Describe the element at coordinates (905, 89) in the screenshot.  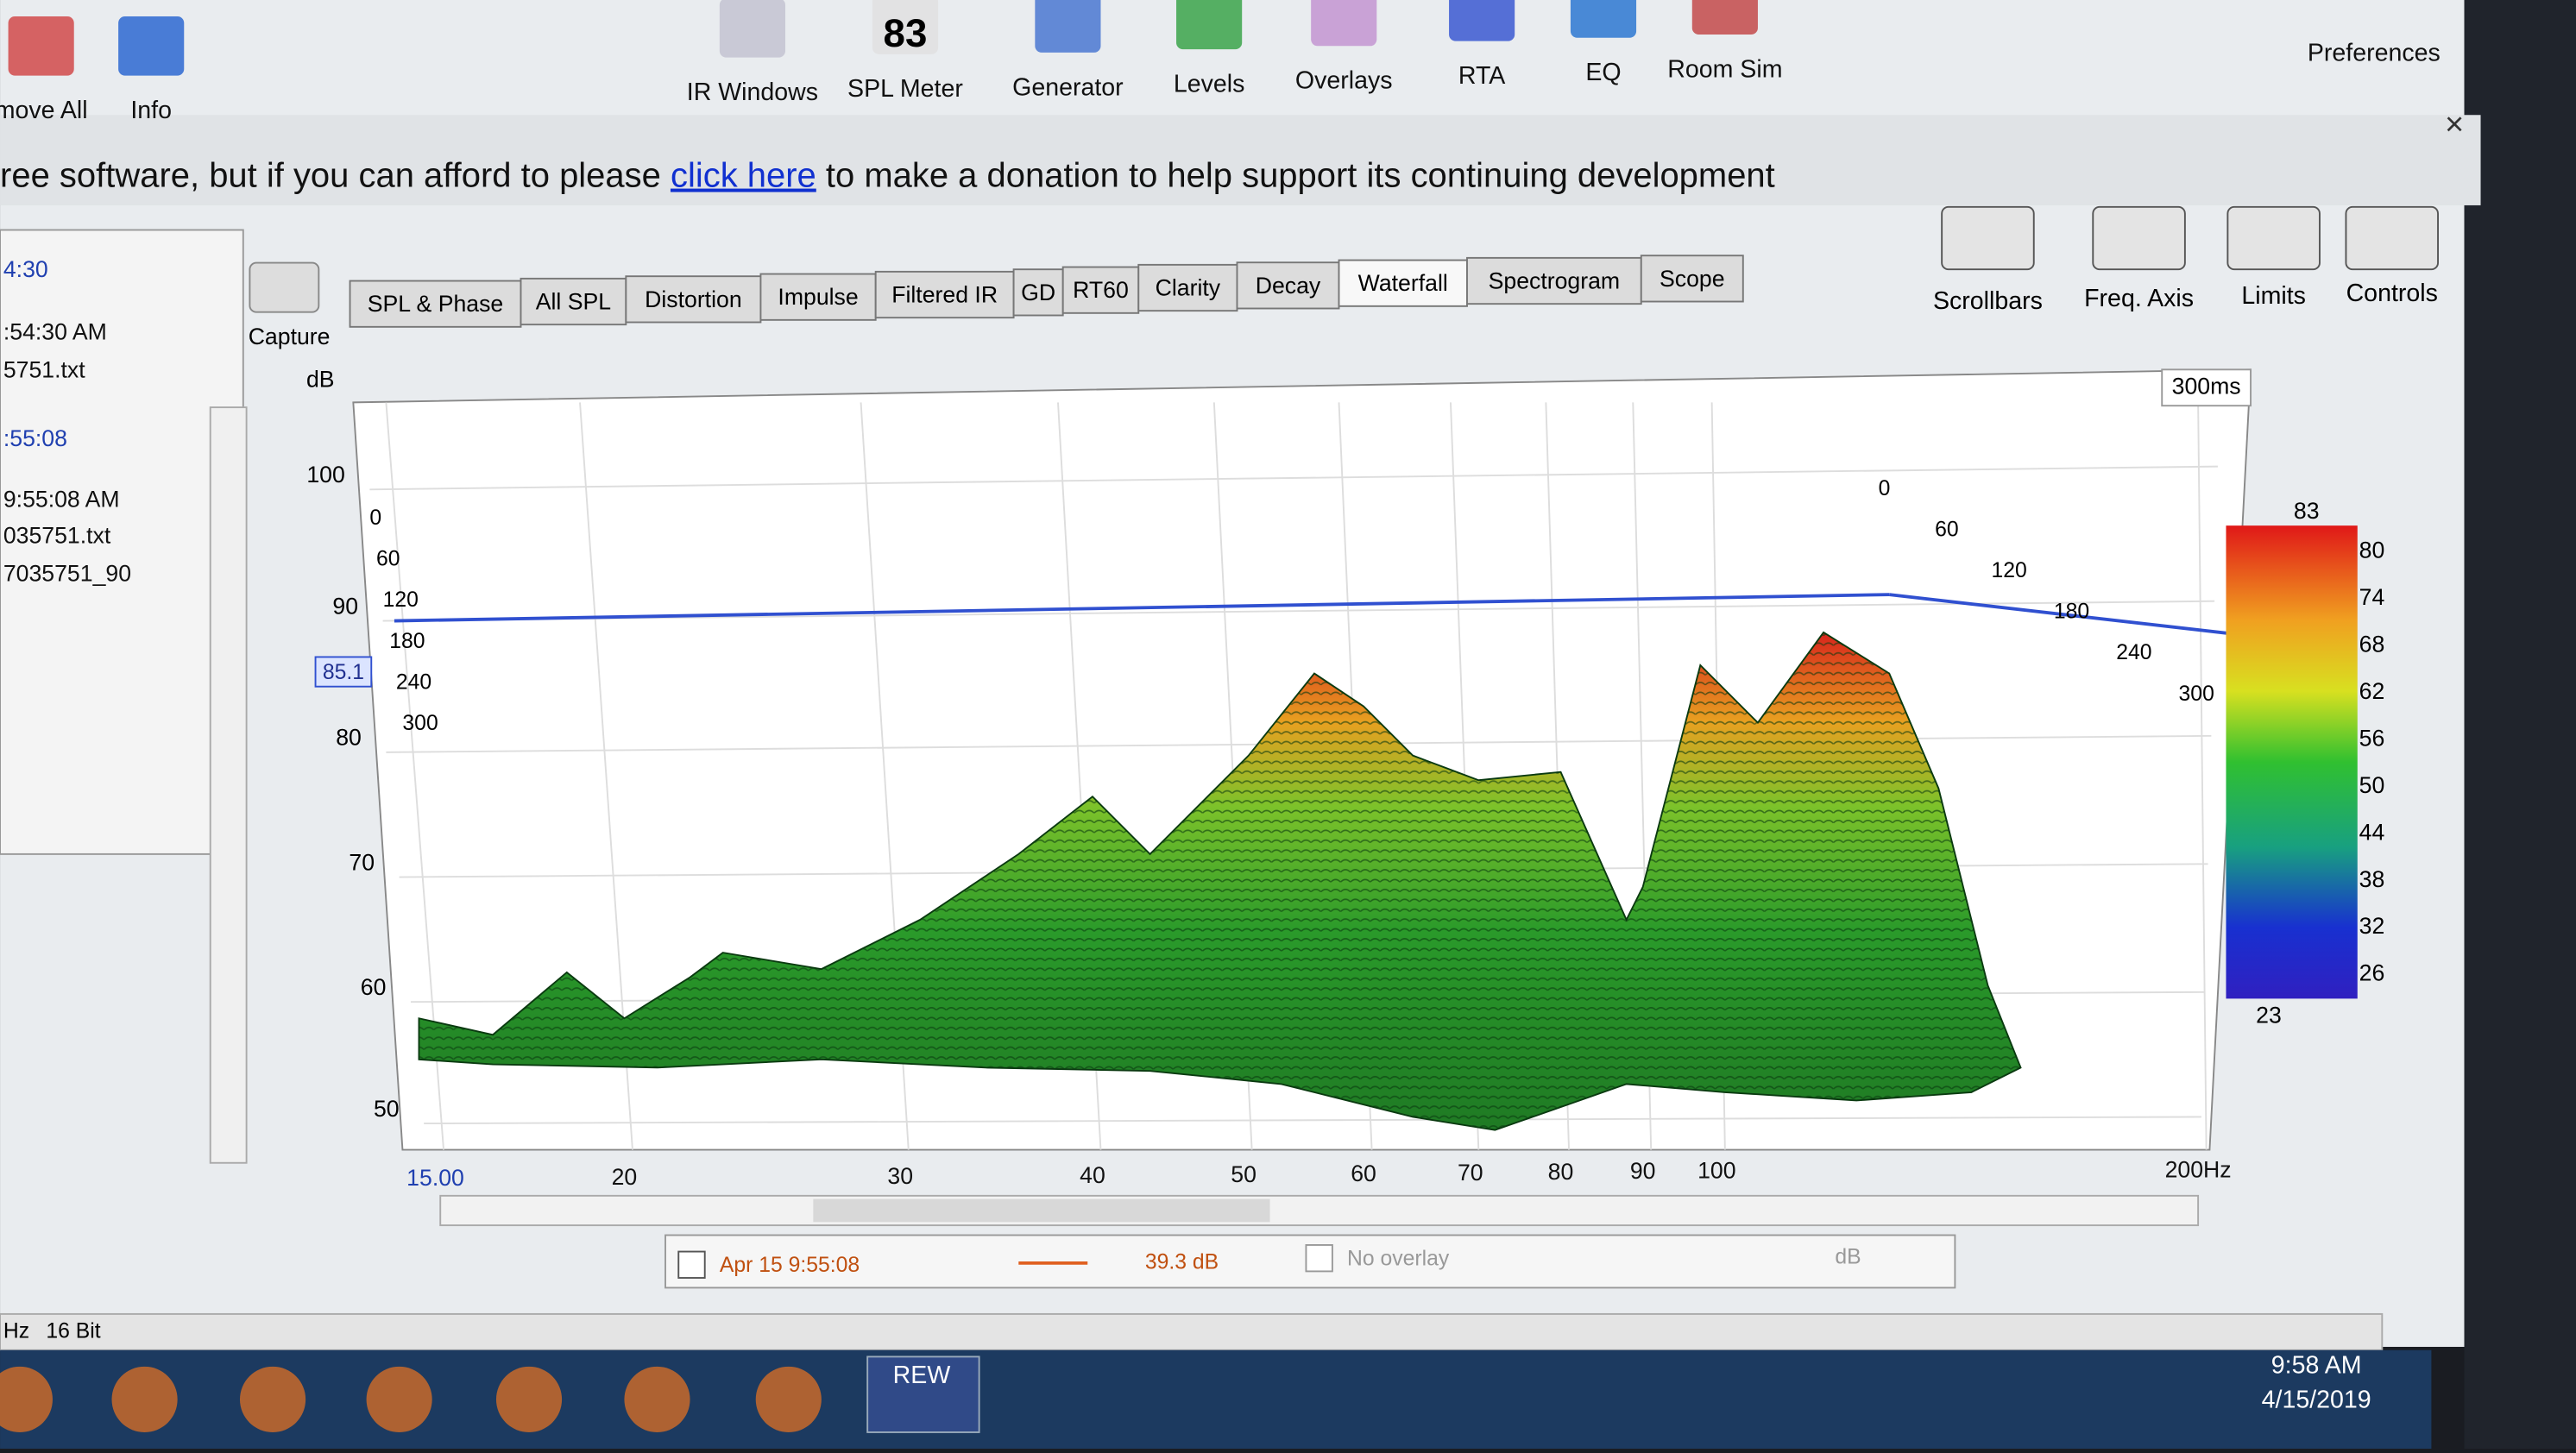
I see `toolbar-label: SPL Meter` at that location.